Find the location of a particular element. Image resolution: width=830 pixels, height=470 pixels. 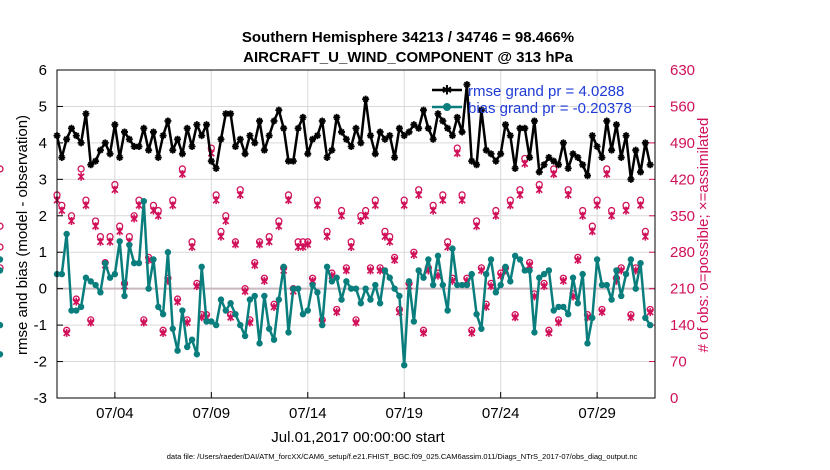

legend-rmse-marker: ✱ is located at coordinates (447, 90).